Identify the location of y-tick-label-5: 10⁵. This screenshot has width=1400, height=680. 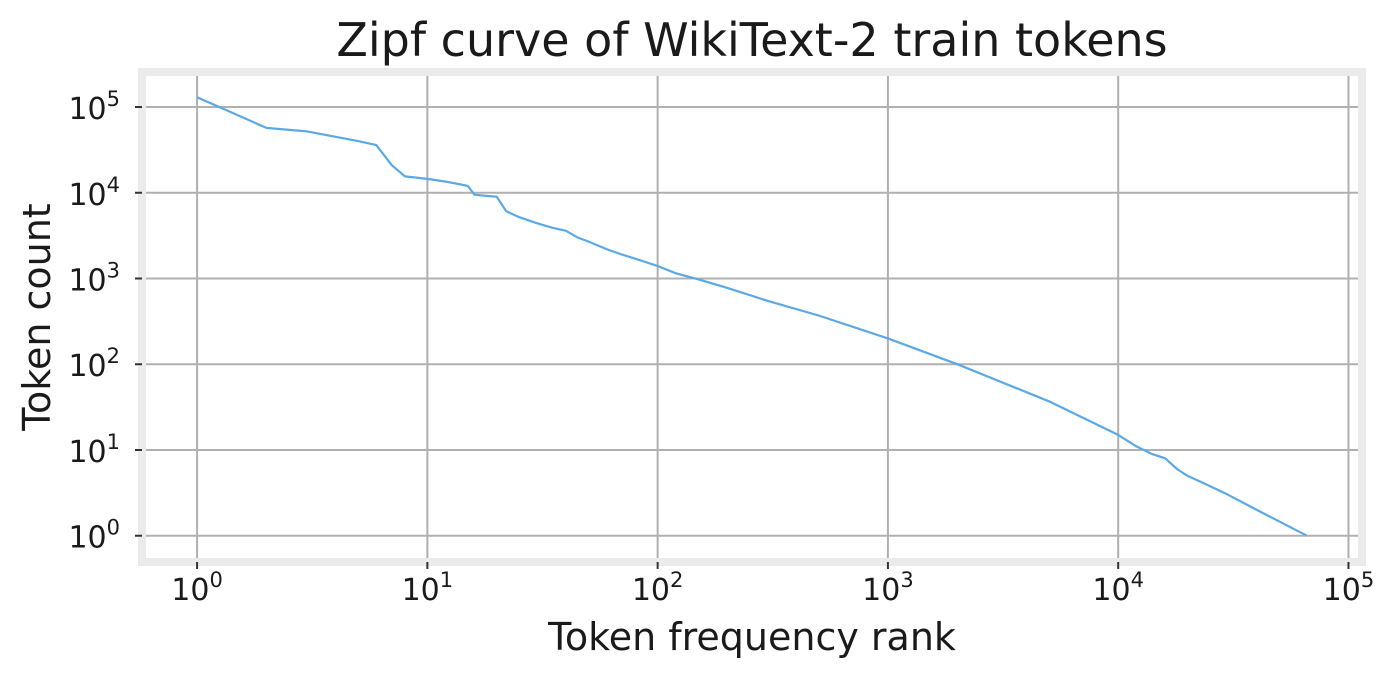
(94, 107).